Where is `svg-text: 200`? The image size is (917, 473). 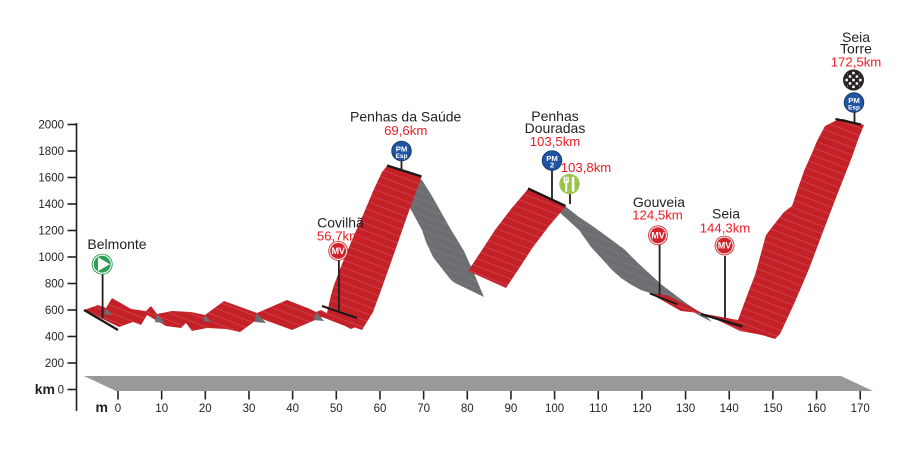 svg-text: 200 is located at coordinates (54, 364).